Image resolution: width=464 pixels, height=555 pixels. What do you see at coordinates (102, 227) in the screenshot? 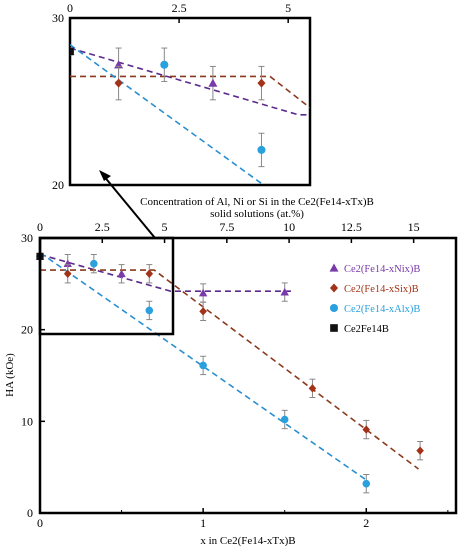
I see `top-x-tick-label: 2.5` at bounding box center [102, 227].